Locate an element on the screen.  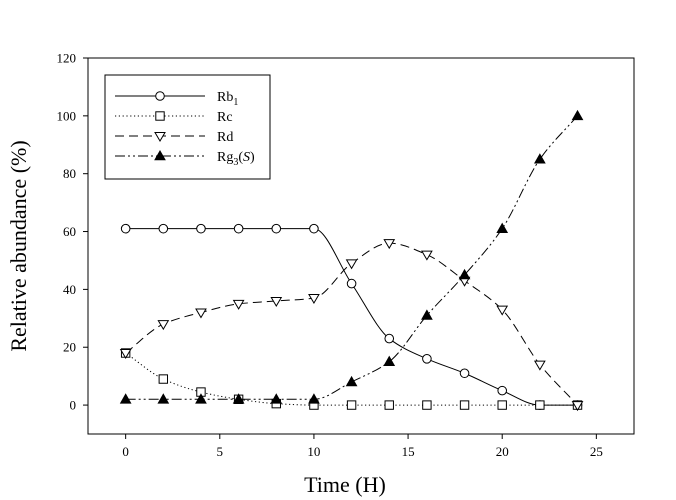
x-tick-label: 15 is located at coordinates (408, 451).